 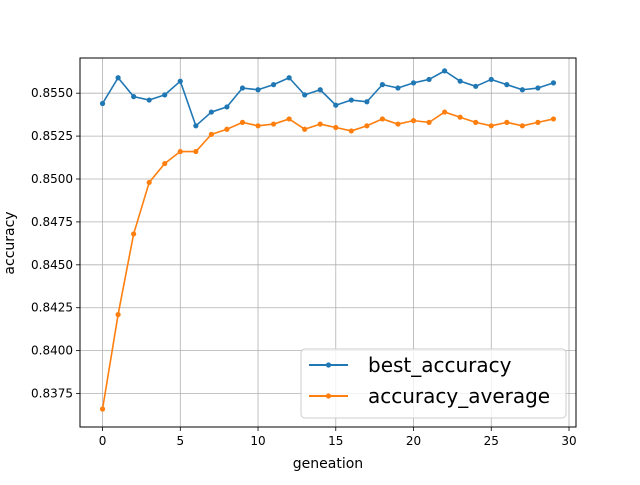 I want to click on legend-frame, so click(x=433, y=383).